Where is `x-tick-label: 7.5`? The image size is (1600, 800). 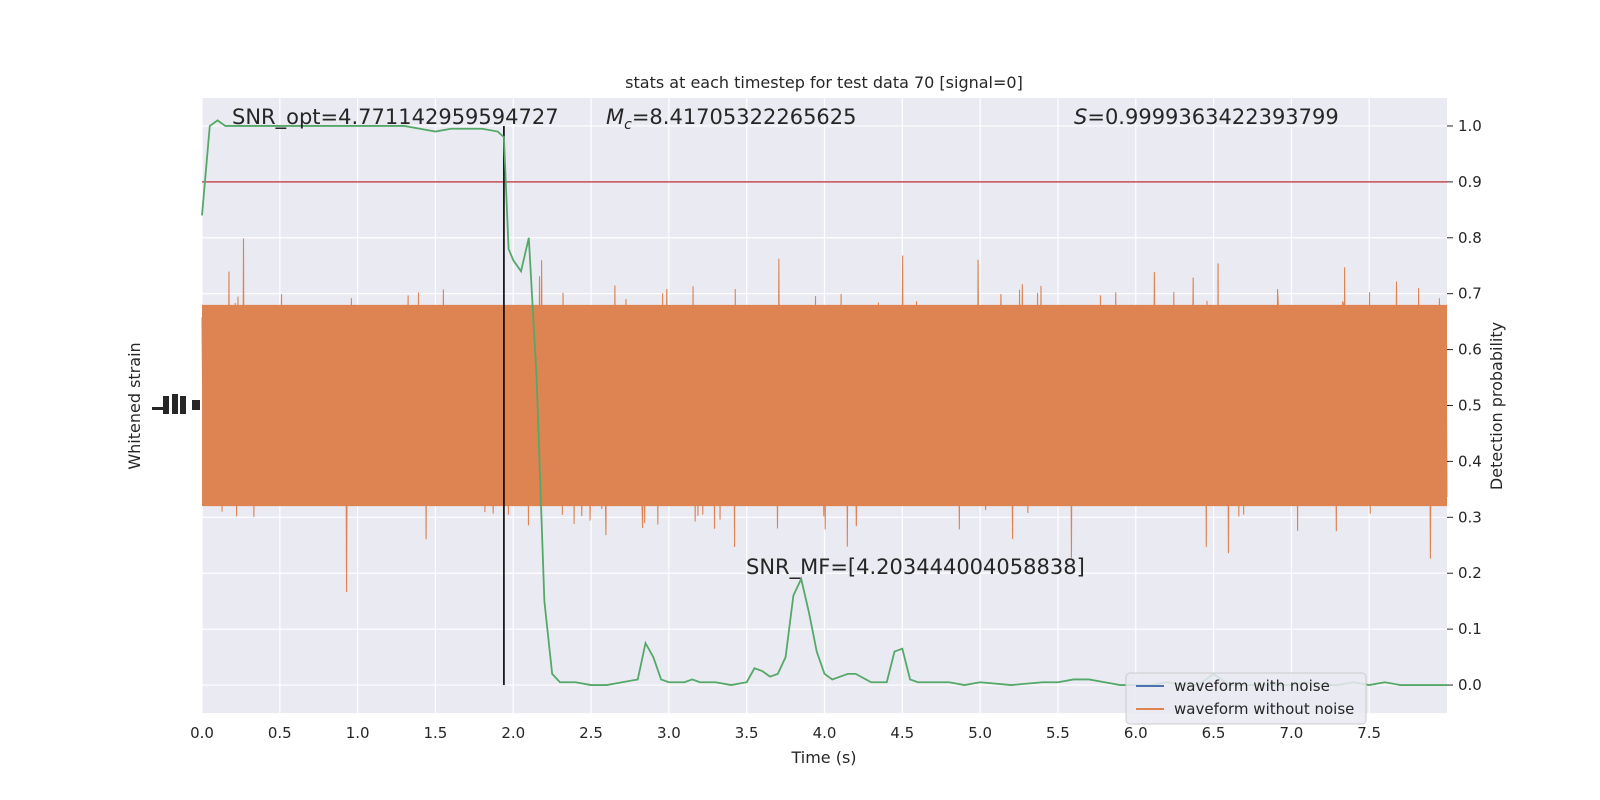 x-tick-label: 7.5 is located at coordinates (1369, 733).